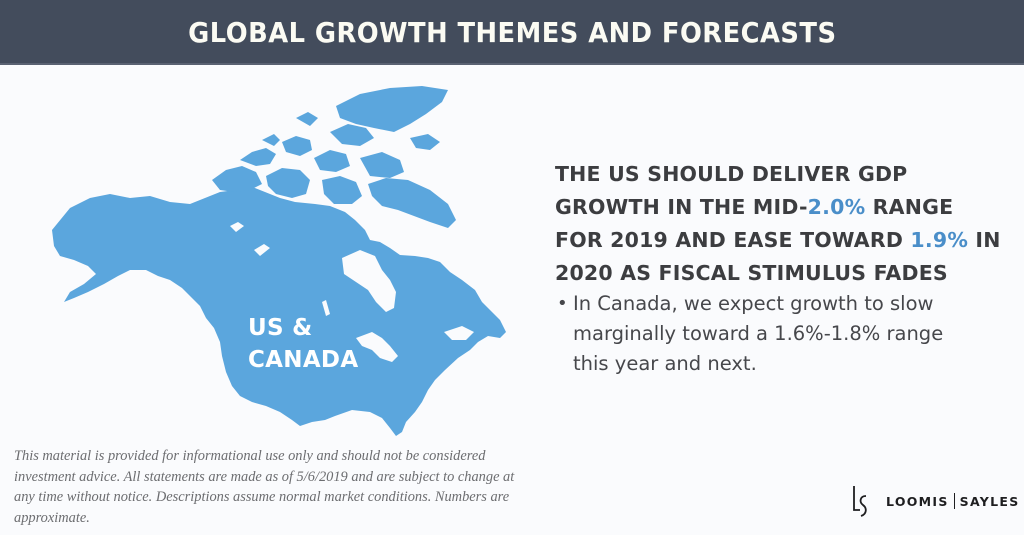 Image resolution: width=1024 pixels, height=535 pixels. What do you see at coordinates (280, 328) in the screenshot?
I see `map-label-line1: US &` at bounding box center [280, 328].